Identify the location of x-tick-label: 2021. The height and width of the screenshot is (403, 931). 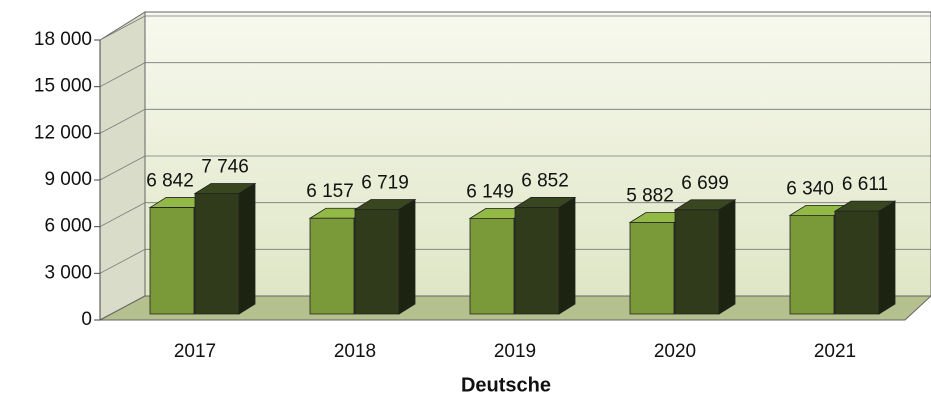
(835, 351).